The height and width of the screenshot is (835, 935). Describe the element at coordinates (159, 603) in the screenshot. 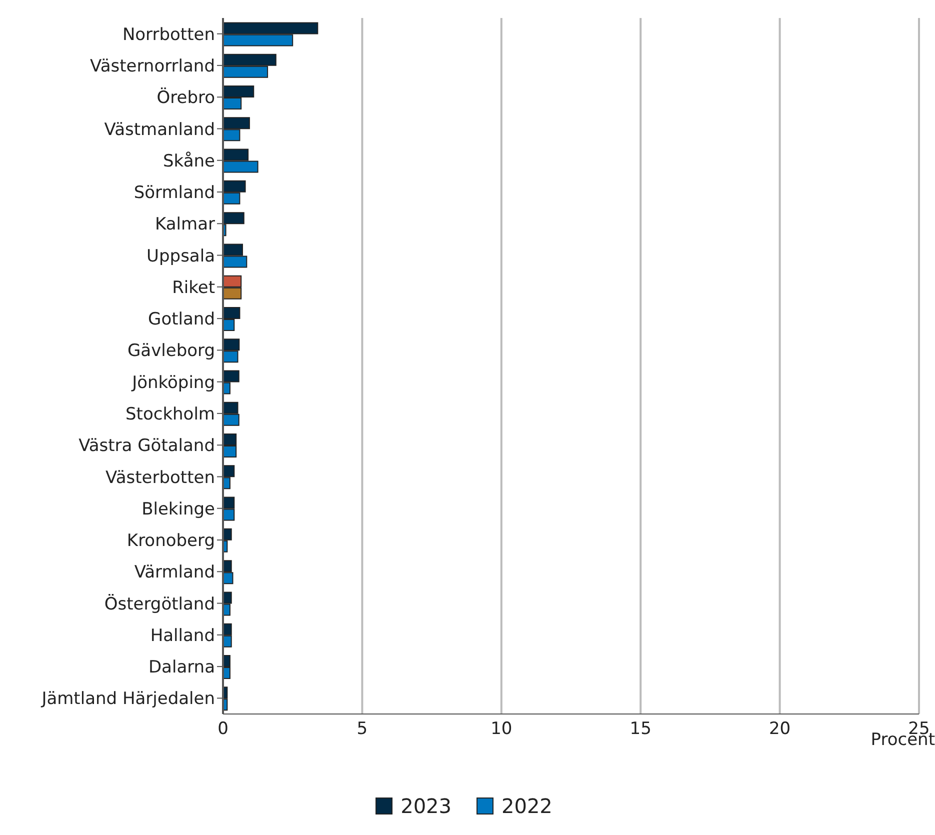

I see `y-tick-label: Östergötland` at that location.